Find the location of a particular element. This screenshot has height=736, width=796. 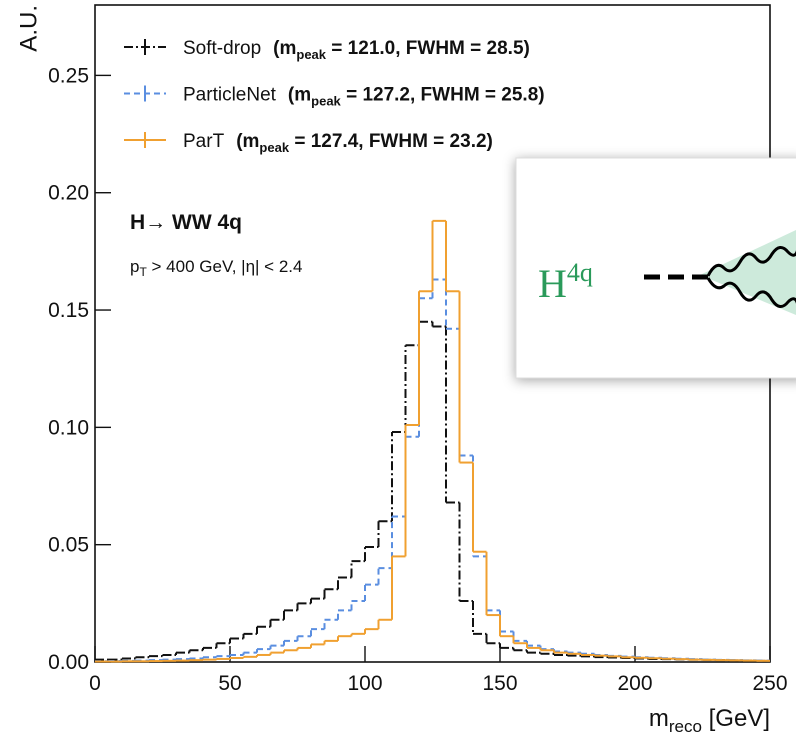

x-axis-label-rest: [GeV] is located at coordinates (736, 718).